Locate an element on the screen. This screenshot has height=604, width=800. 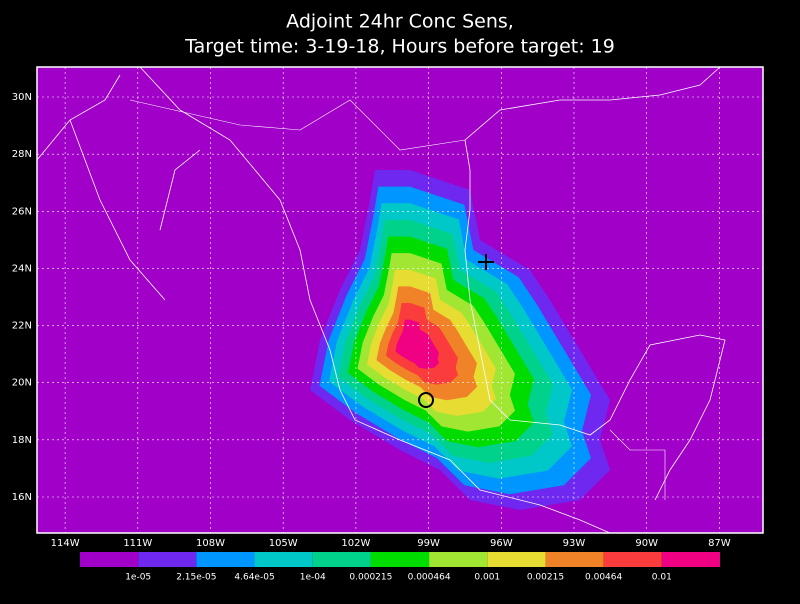
y-tick-label: 16N is located at coordinates (22, 497).